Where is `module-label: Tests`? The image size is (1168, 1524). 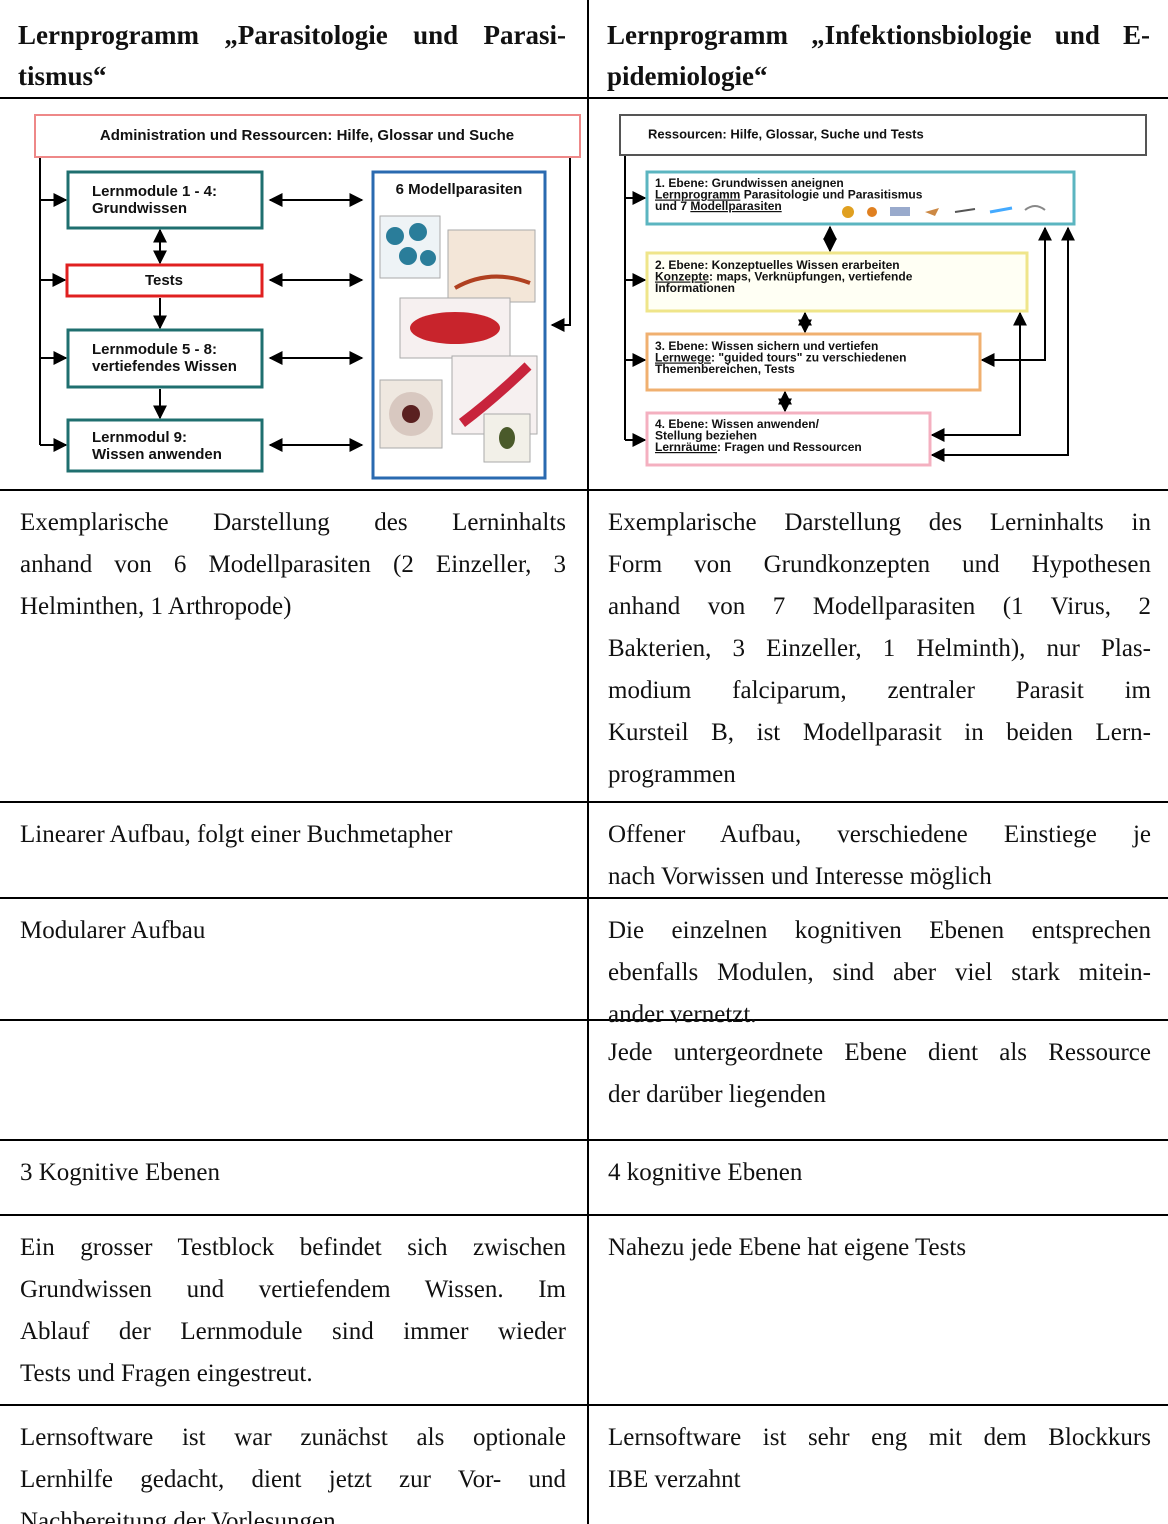 module-label: Tests is located at coordinates (164, 280).